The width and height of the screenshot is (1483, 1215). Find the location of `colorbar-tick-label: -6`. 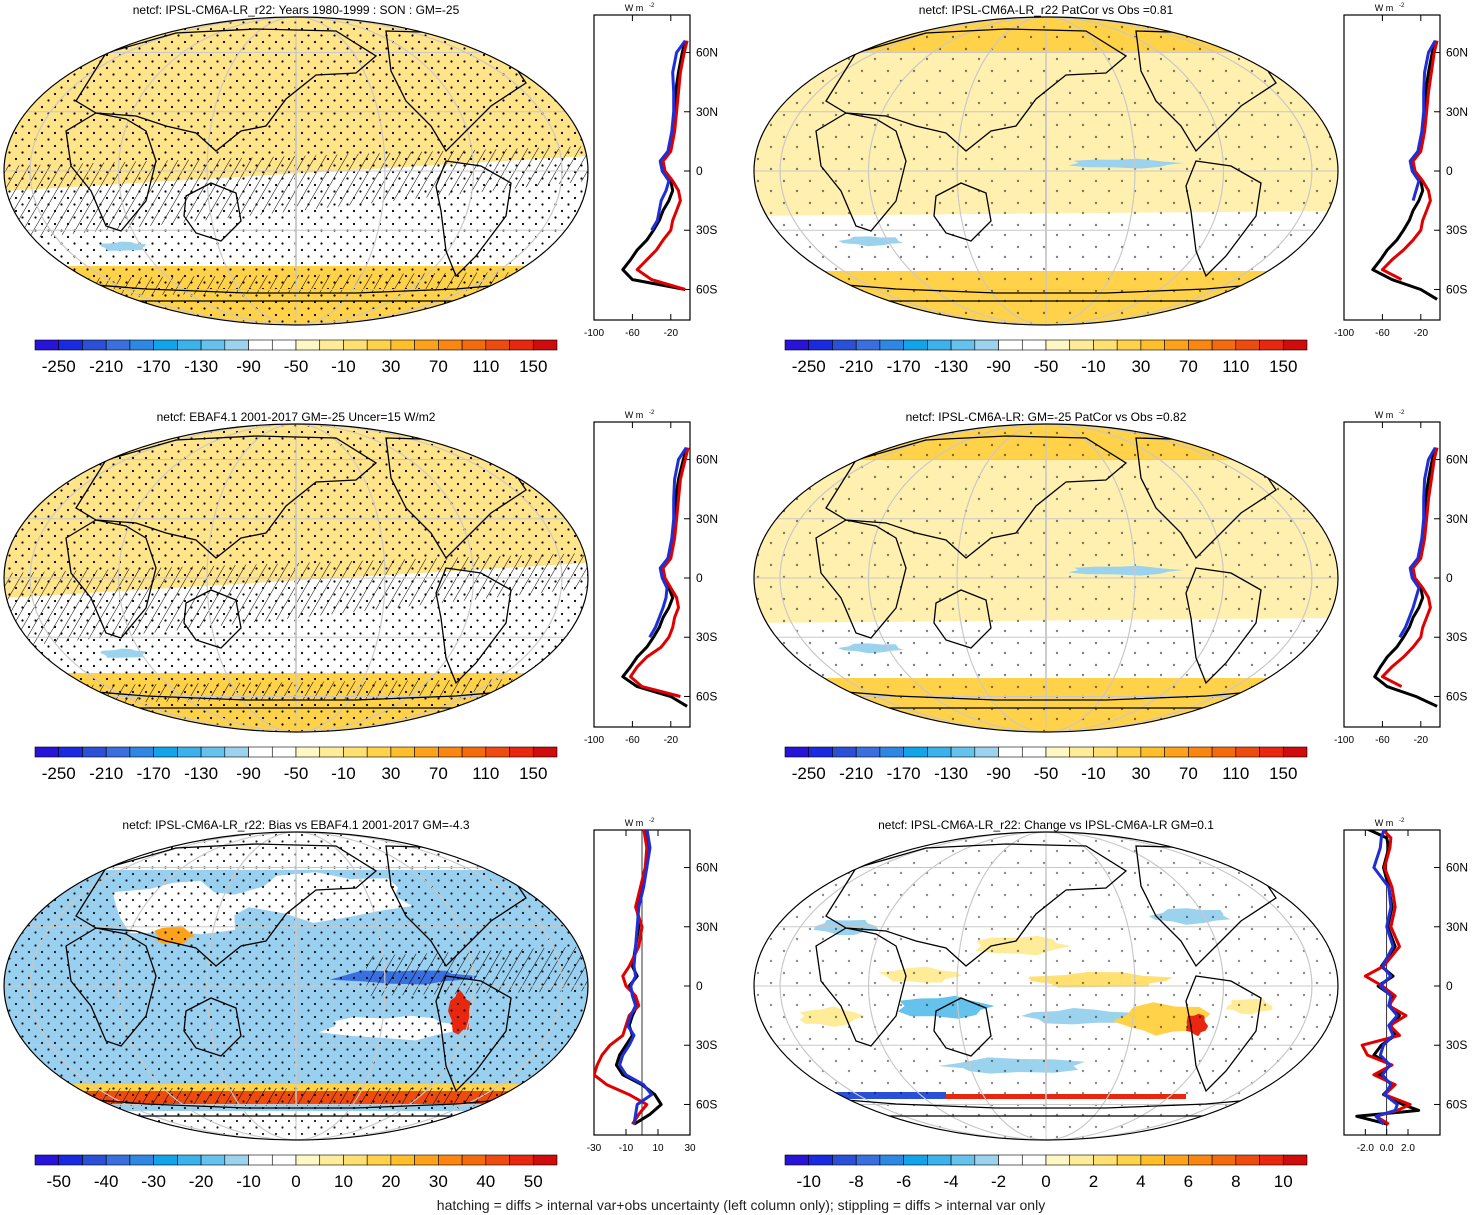

colorbar-tick-label: -6 is located at coordinates (903, 1181).